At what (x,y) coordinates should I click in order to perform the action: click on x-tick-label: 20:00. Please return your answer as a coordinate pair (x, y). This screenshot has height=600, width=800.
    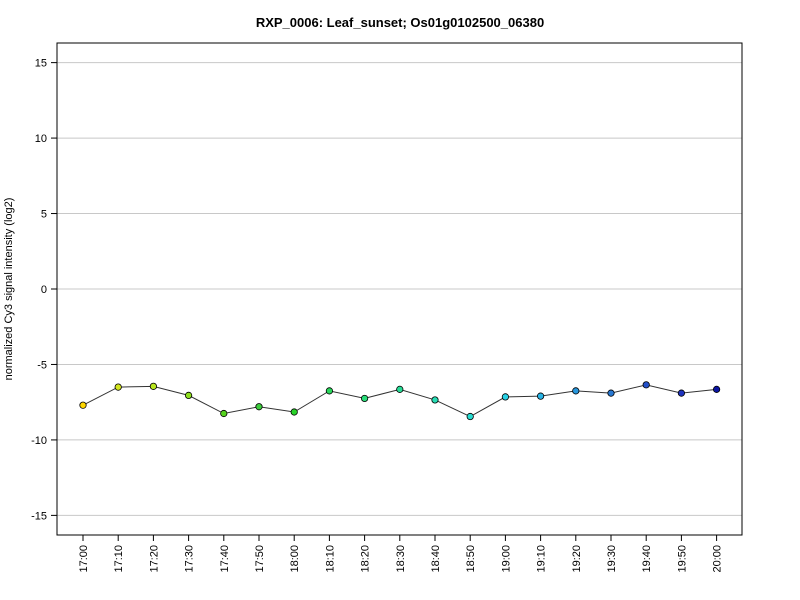
    Looking at the image, I should click on (718, 559).